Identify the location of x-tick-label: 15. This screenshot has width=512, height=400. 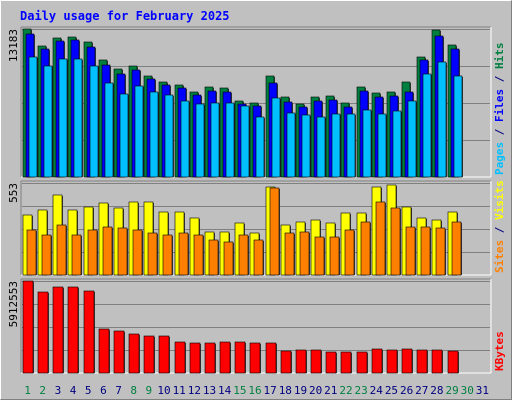
(239, 390).